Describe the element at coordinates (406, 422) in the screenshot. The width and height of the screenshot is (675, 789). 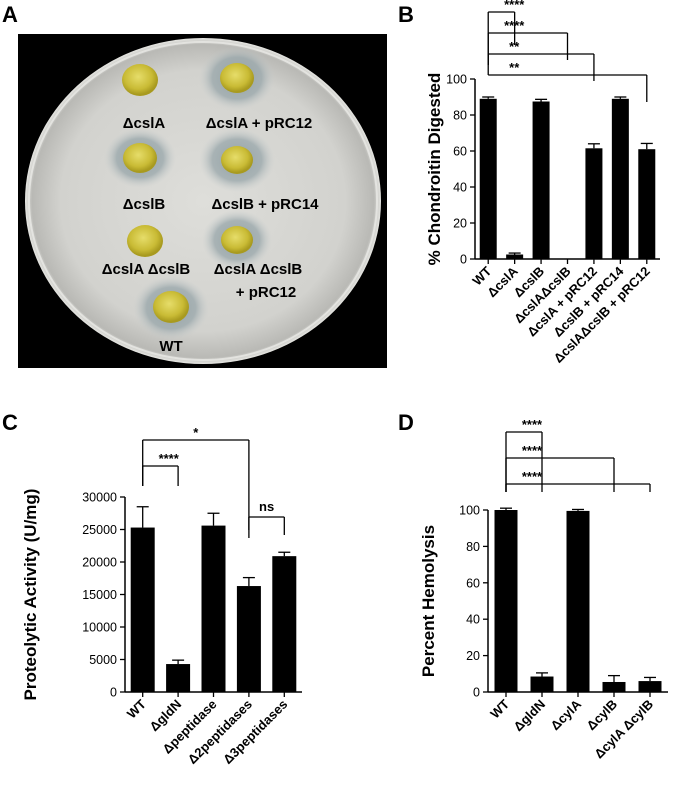
I see `panel-letter-d: D` at that location.